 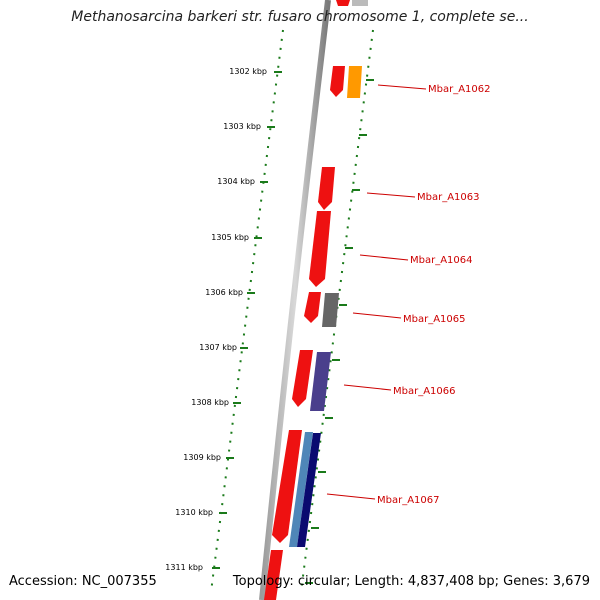 What do you see at coordinates (202, 457) in the screenshot?
I see `kbp-label: 1309 kbp` at bounding box center [202, 457].